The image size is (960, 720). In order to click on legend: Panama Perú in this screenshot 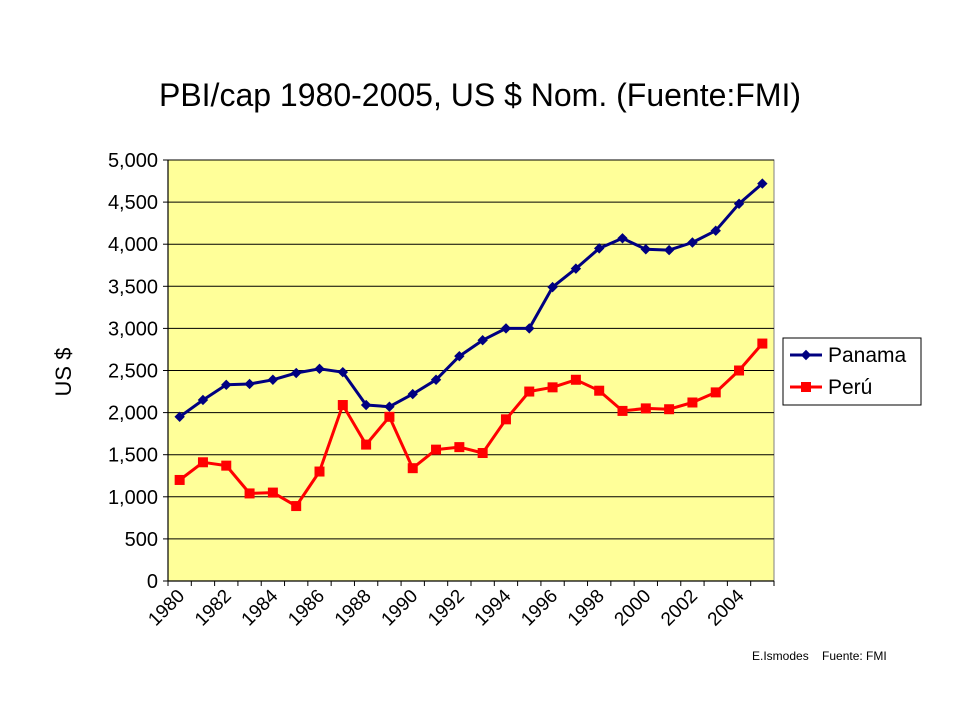, I will do `click(852, 371)`.